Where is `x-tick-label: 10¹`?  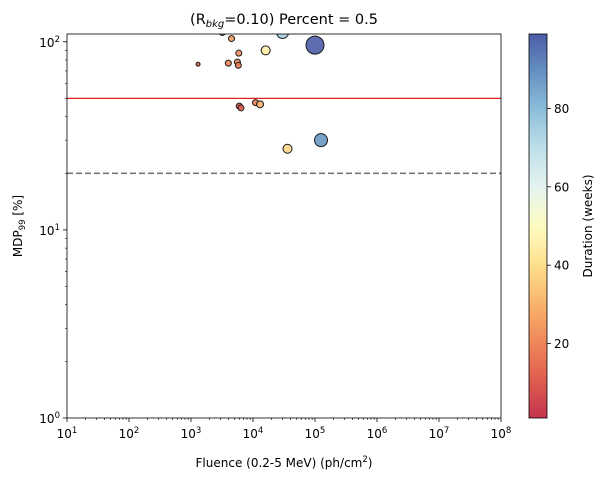
x-tick-label: 10¹ is located at coordinates (67, 433).